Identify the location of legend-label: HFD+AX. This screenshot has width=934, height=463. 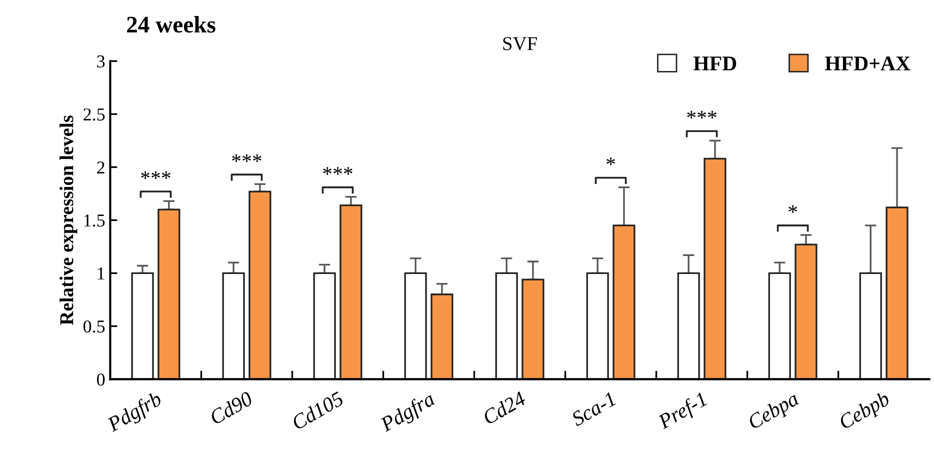
(867, 63).